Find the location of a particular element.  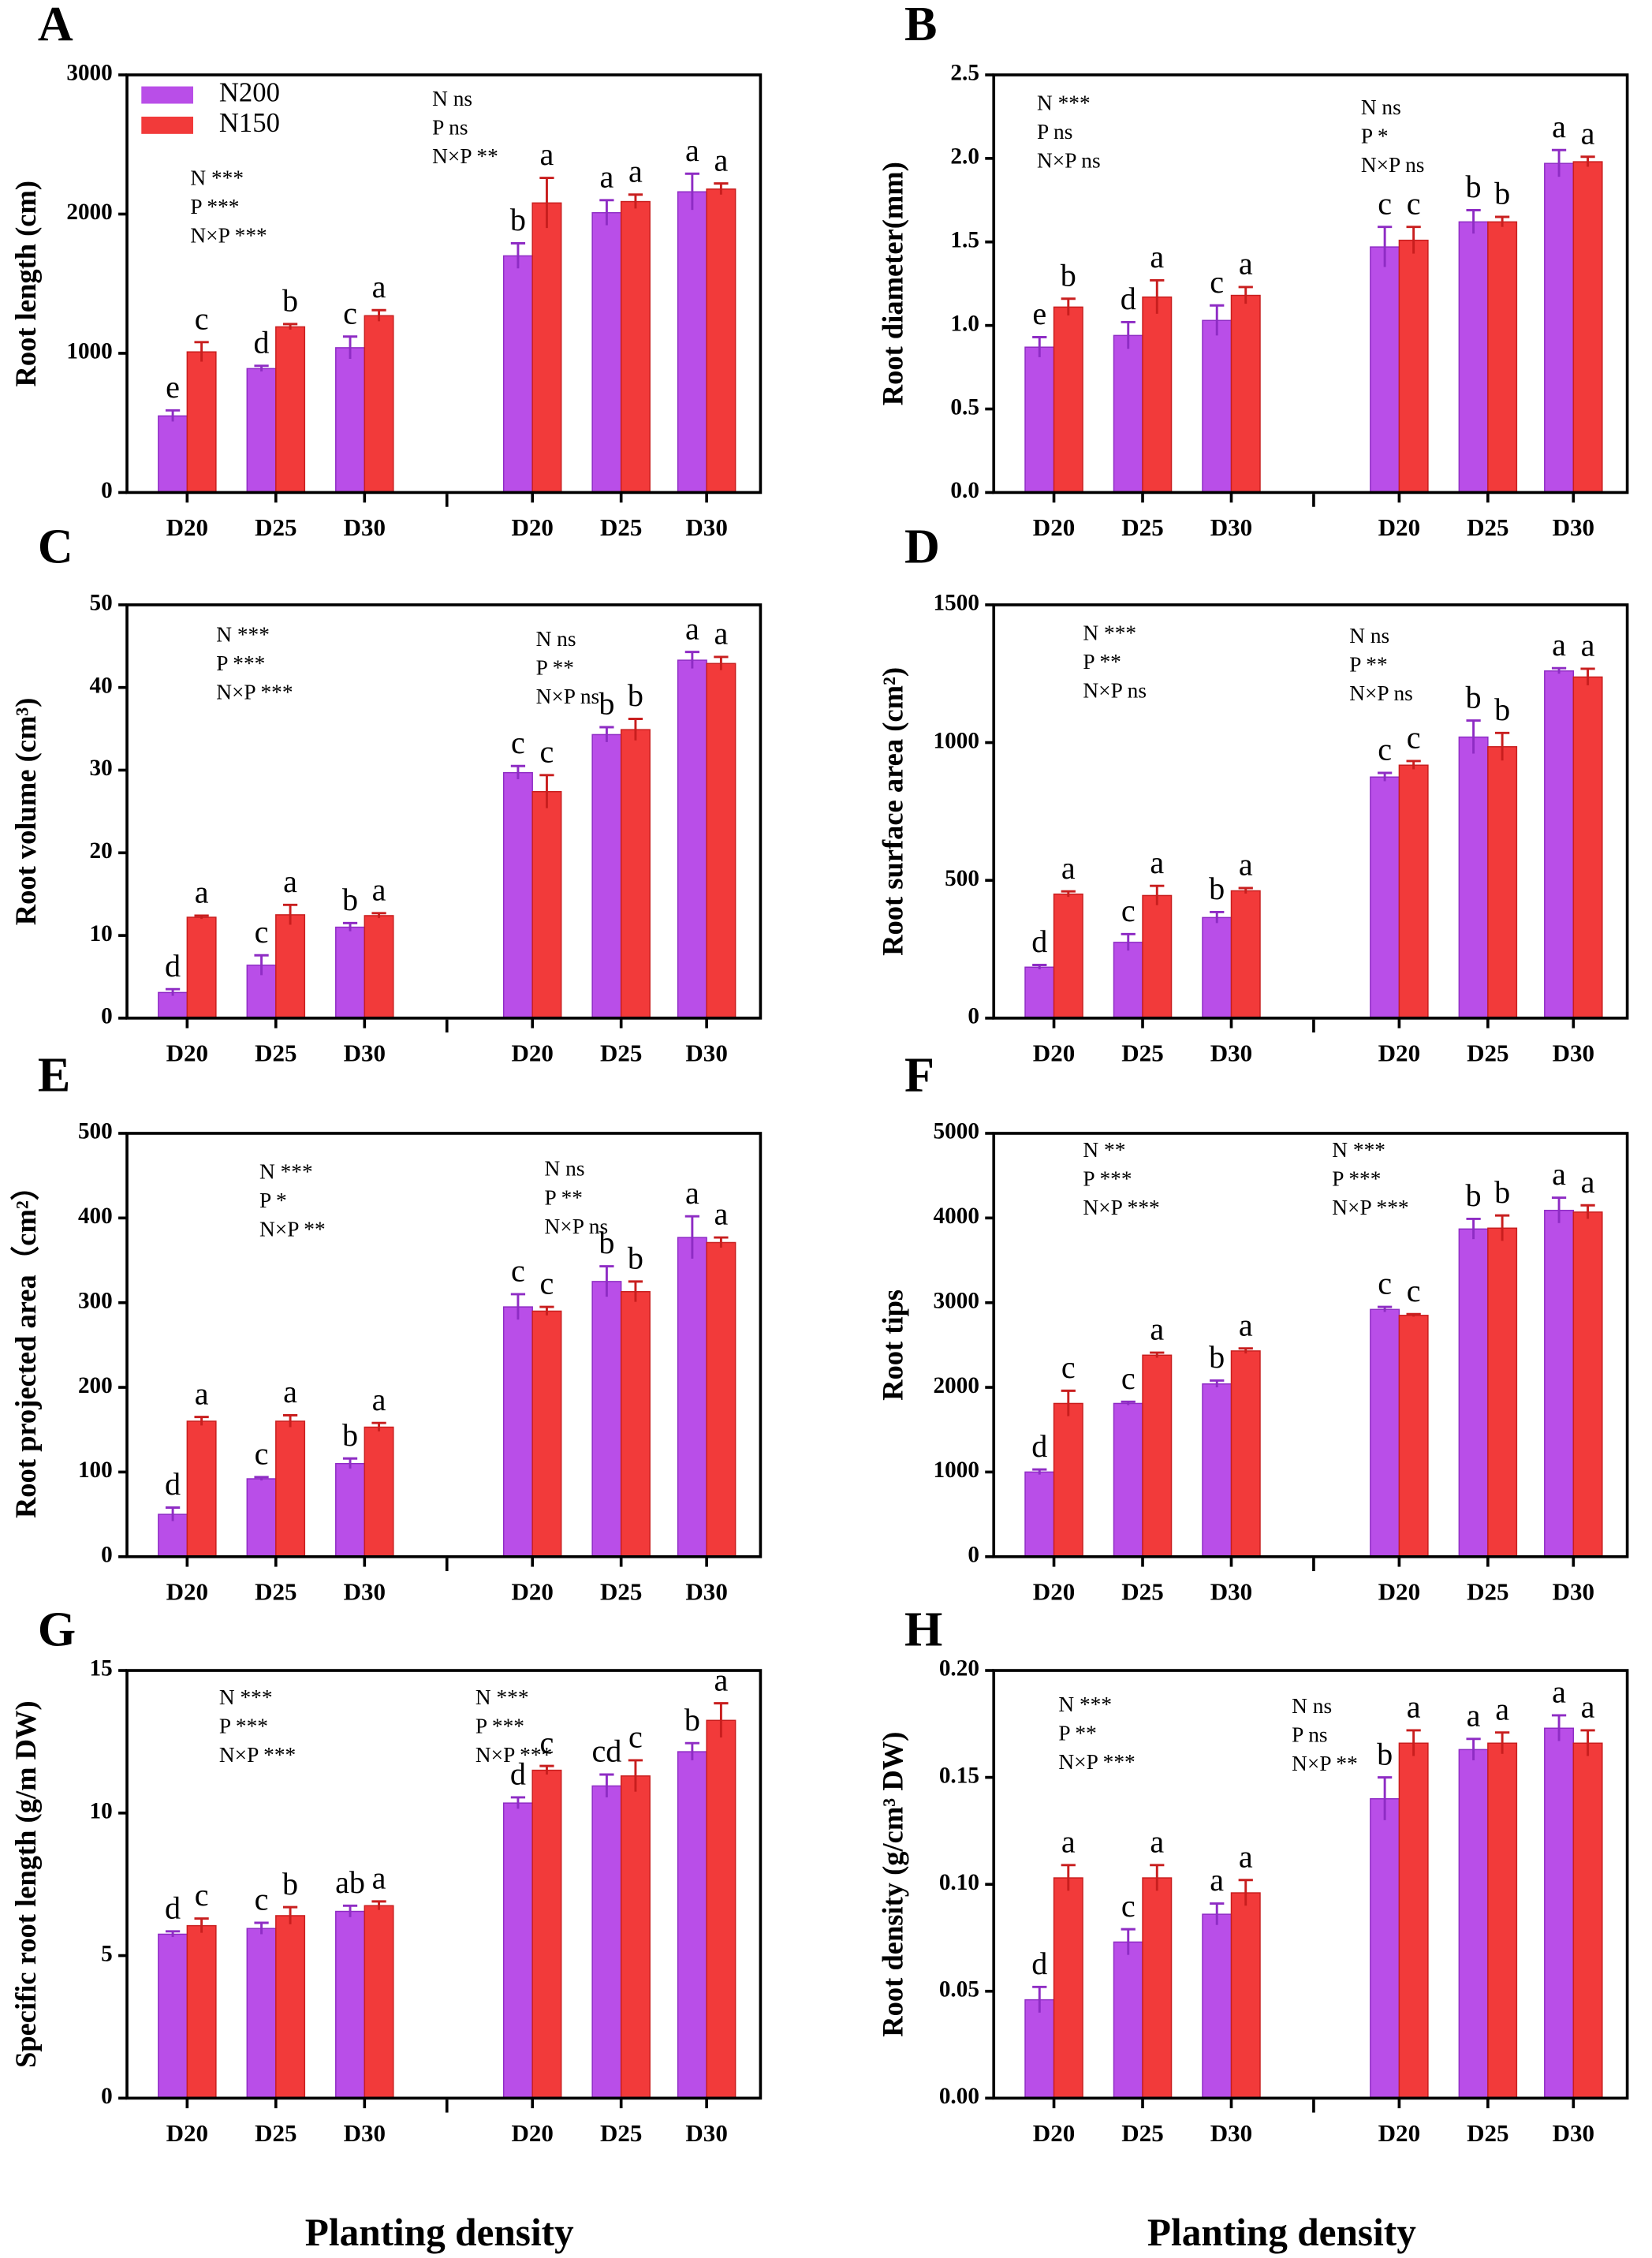

stat-annotation: P * is located at coordinates (273, 1200).